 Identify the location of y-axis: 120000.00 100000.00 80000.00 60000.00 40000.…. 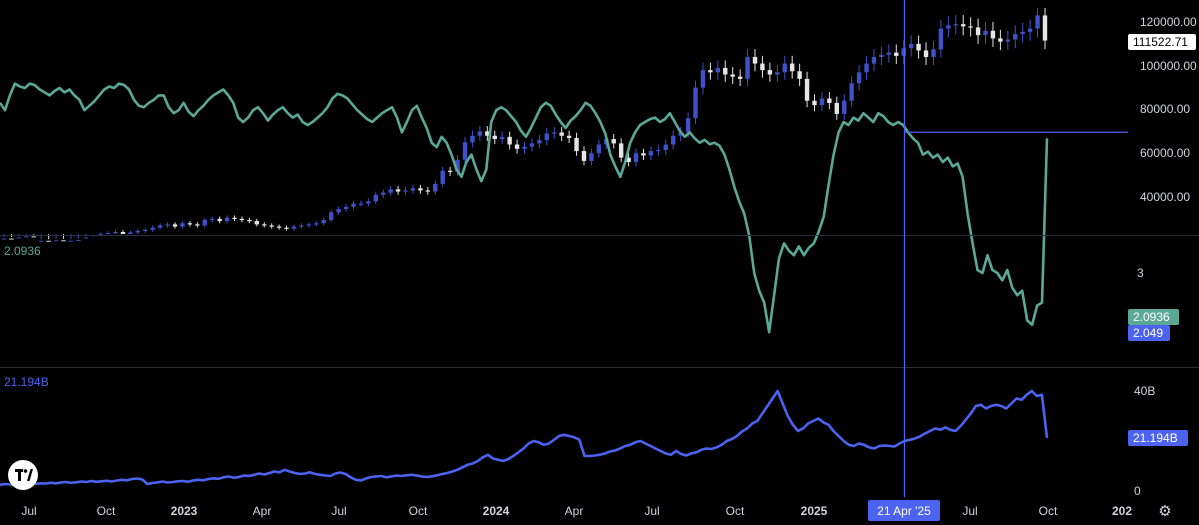
(1162, 256).